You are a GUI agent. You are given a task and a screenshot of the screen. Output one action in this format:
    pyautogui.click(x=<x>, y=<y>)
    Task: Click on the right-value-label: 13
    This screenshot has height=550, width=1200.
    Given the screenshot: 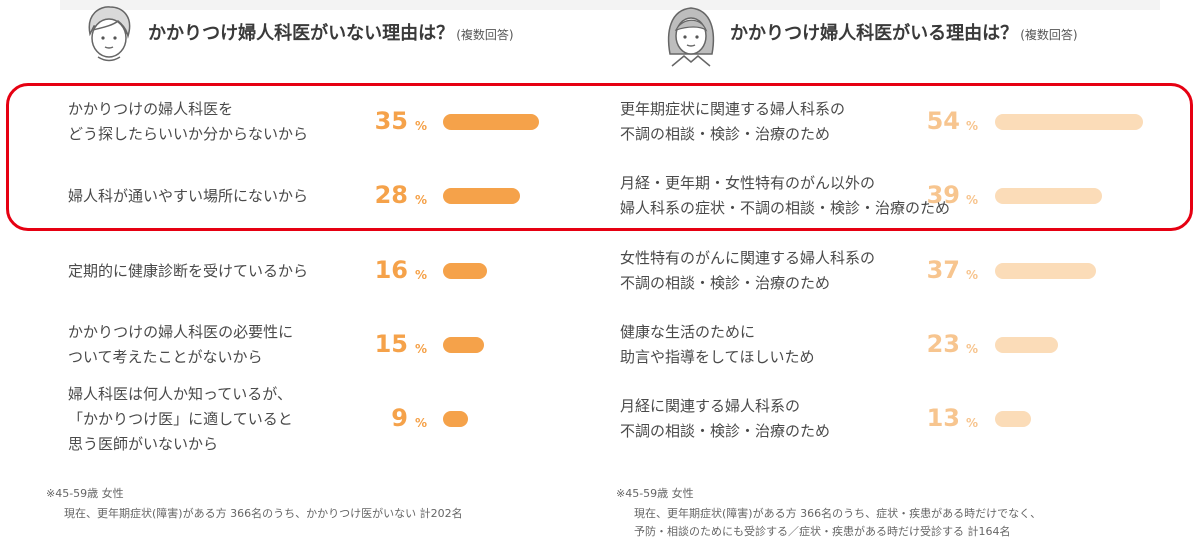 What is the action you would take?
    pyautogui.click(x=943, y=418)
    